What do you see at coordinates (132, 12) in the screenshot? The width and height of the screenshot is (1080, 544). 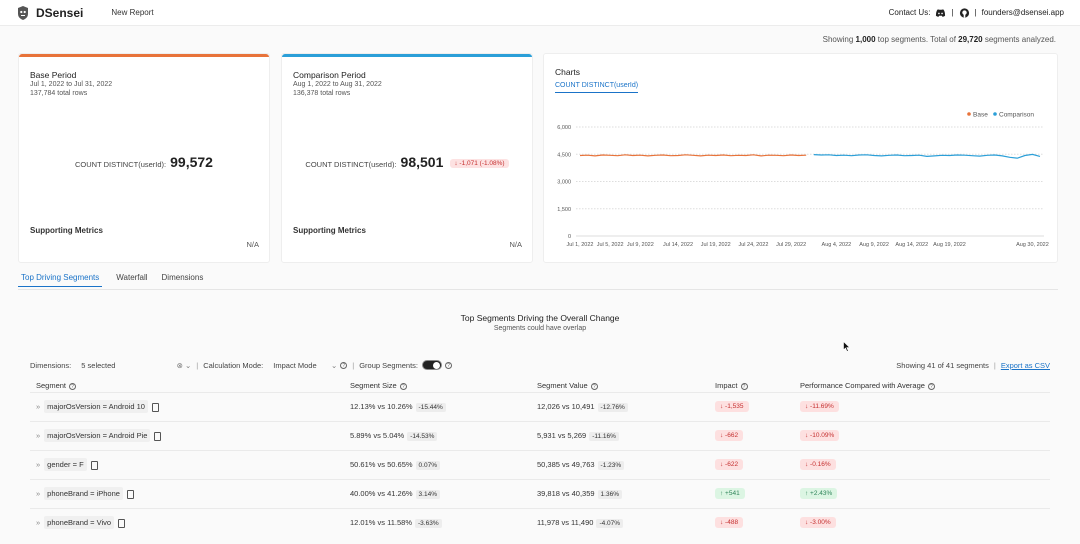 I see `new-report-link: New Report` at bounding box center [132, 12].